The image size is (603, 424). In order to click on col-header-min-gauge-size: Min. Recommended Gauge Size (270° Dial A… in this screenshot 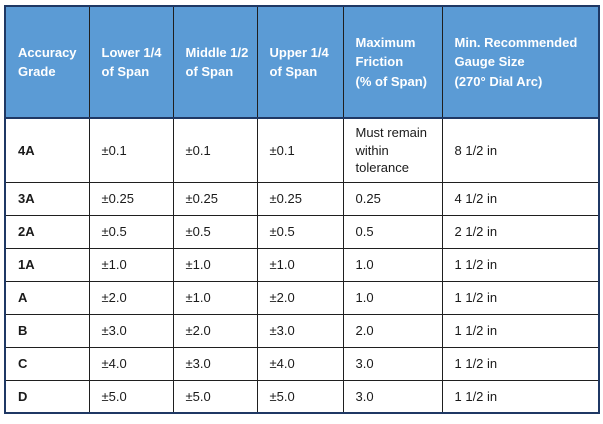, I will do `click(520, 62)`.